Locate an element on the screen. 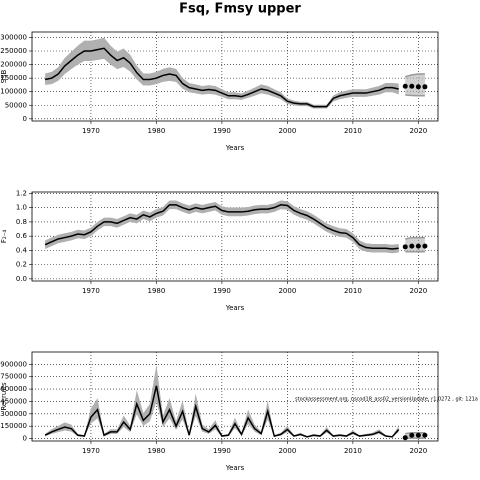 The image size is (480, 480). y-tick-label: 600000 is located at coordinates (13, 389).